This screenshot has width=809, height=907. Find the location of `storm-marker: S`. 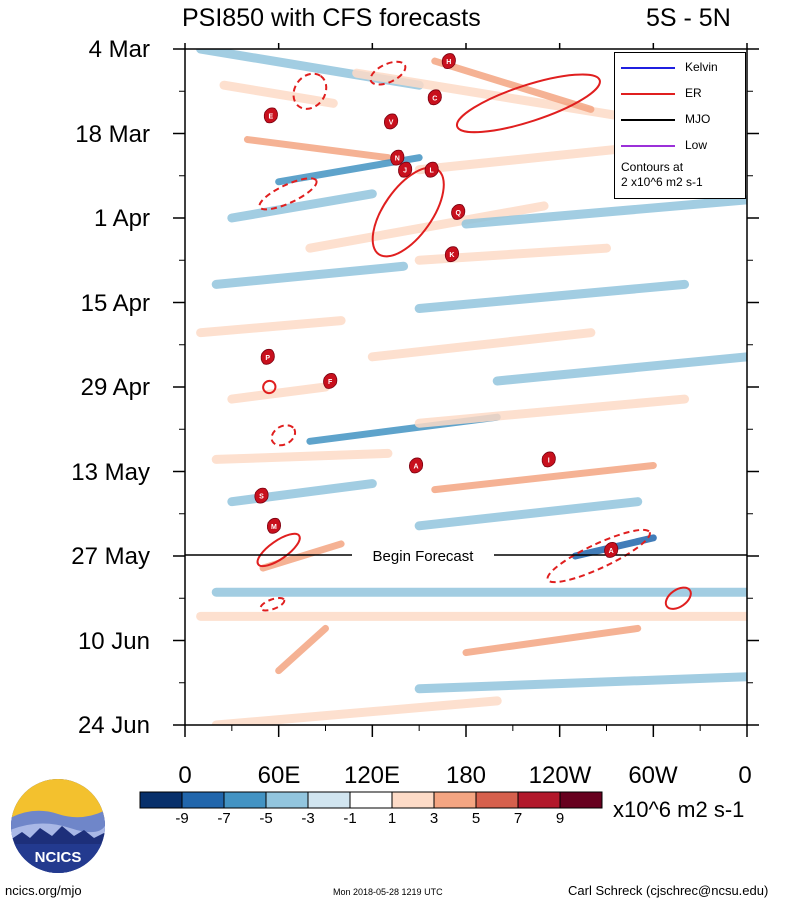

storm-marker: S is located at coordinates (261, 495).